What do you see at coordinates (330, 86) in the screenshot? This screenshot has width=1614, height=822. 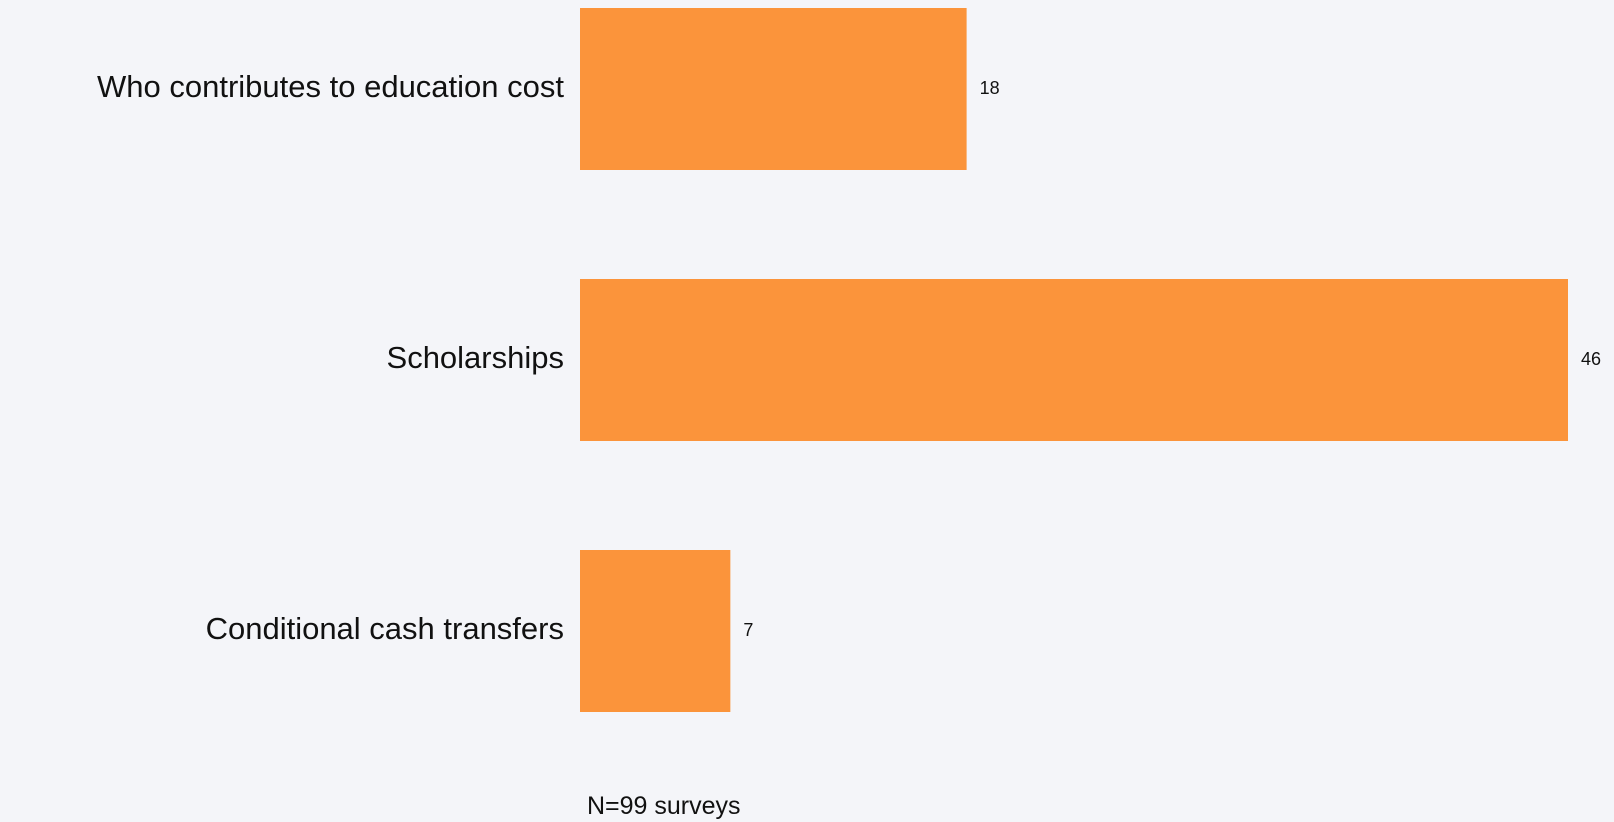 I see `category-label-0: Who contributes to education cost` at bounding box center [330, 86].